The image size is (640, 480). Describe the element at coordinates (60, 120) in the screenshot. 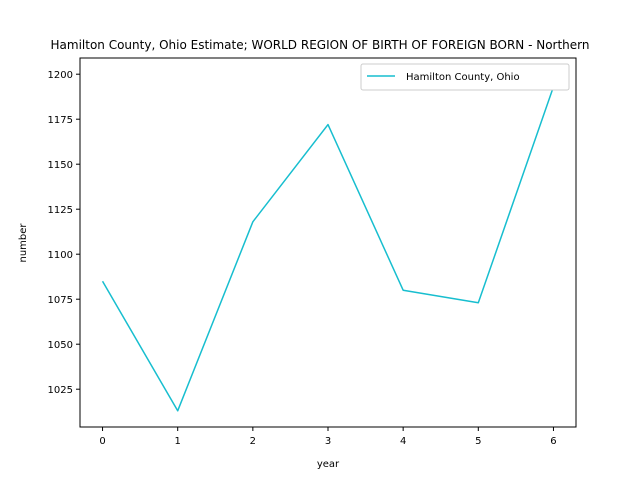

I see `y-tick-label: 1175` at that location.